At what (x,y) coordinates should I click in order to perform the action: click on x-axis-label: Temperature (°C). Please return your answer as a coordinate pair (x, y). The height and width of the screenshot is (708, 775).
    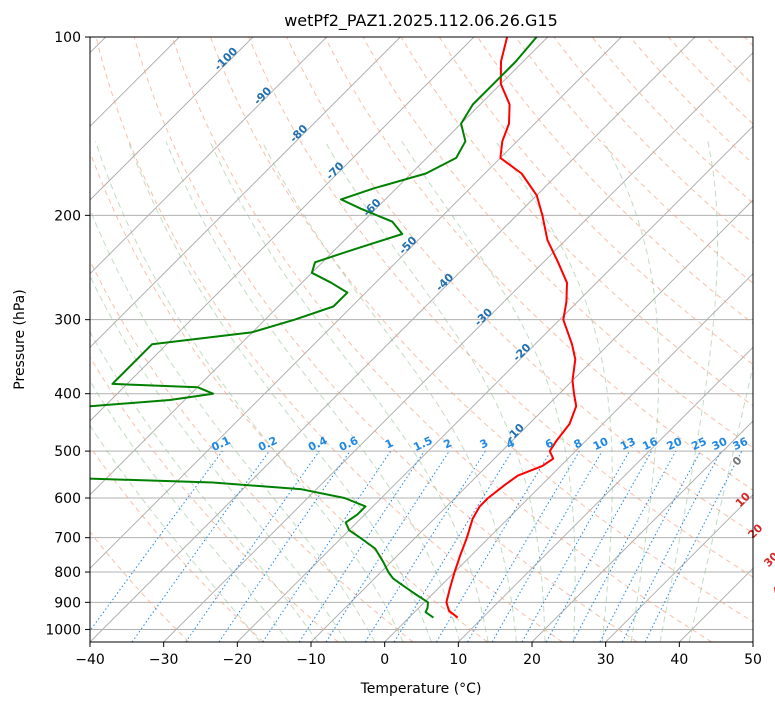
    Looking at the image, I should click on (421, 689).